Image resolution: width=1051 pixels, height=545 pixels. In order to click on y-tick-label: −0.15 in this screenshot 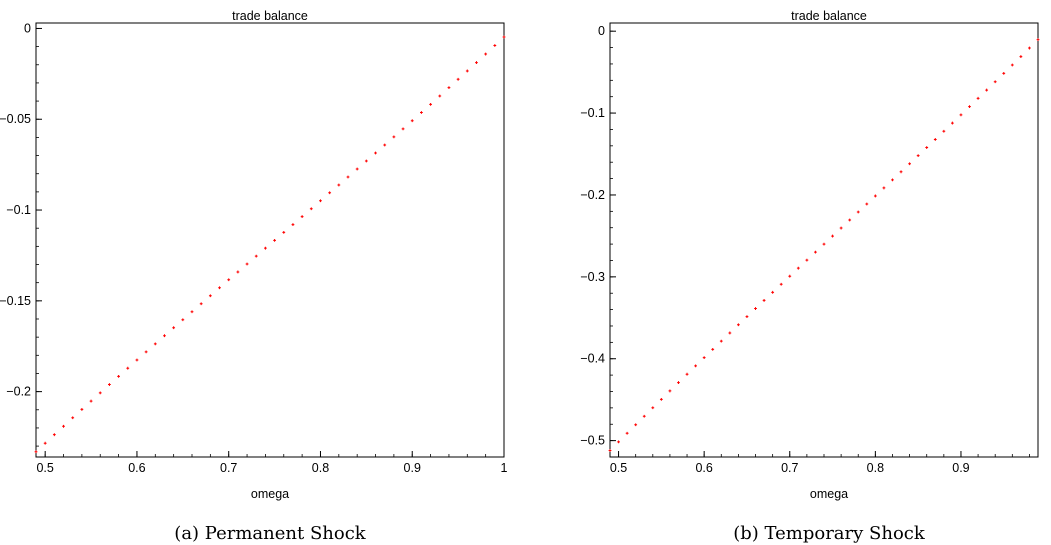, I will do `click(15, 301)`.